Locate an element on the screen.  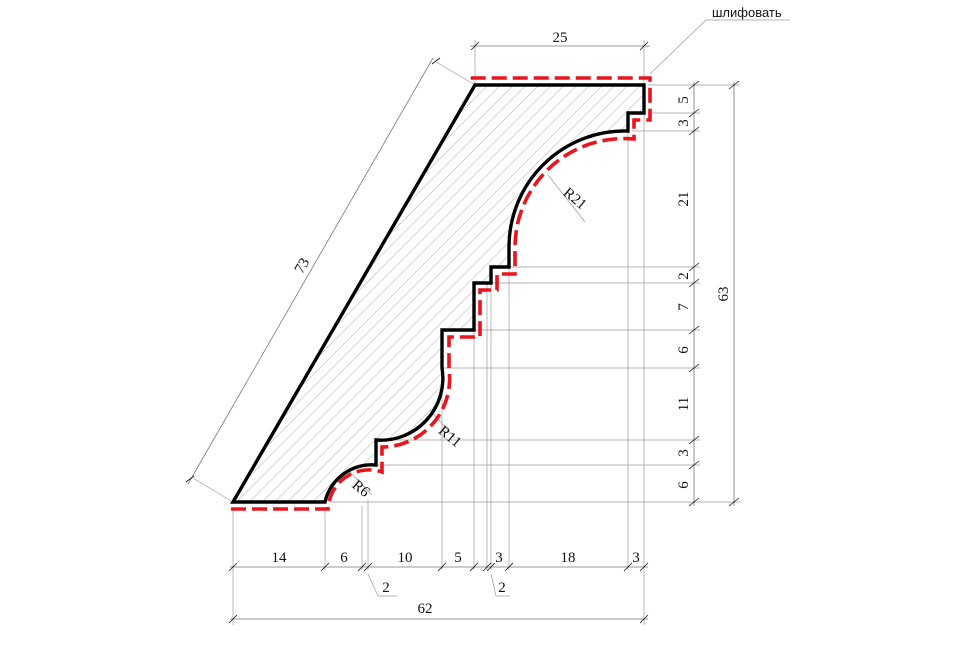
dim-bottom-4: 5 is located at coordinates (458, 558).